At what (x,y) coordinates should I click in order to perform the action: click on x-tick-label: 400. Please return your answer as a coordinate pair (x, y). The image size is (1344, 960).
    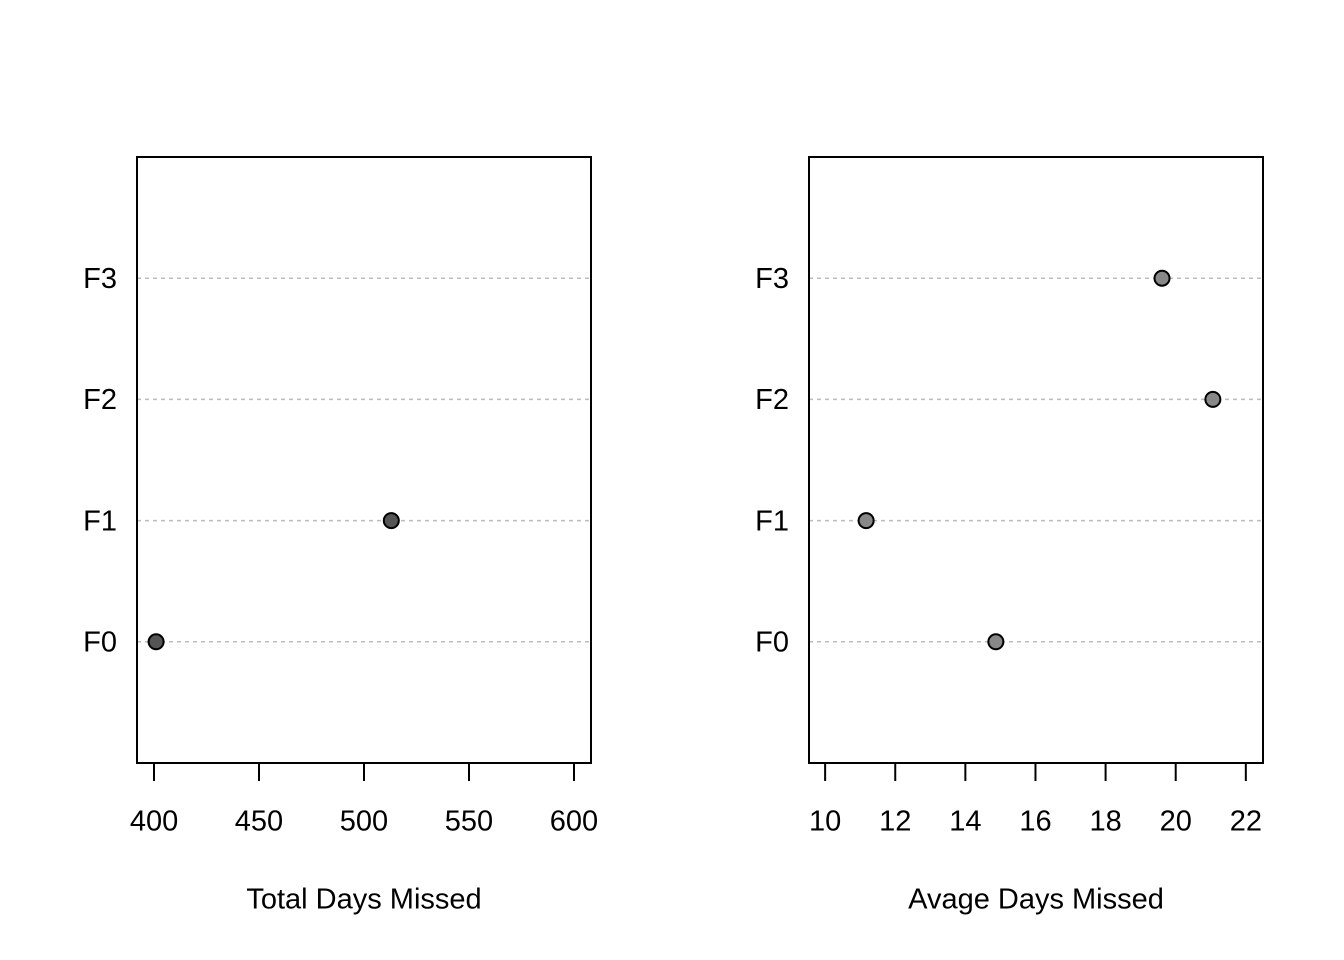
    Looking at the image, I should click on (154, 822).